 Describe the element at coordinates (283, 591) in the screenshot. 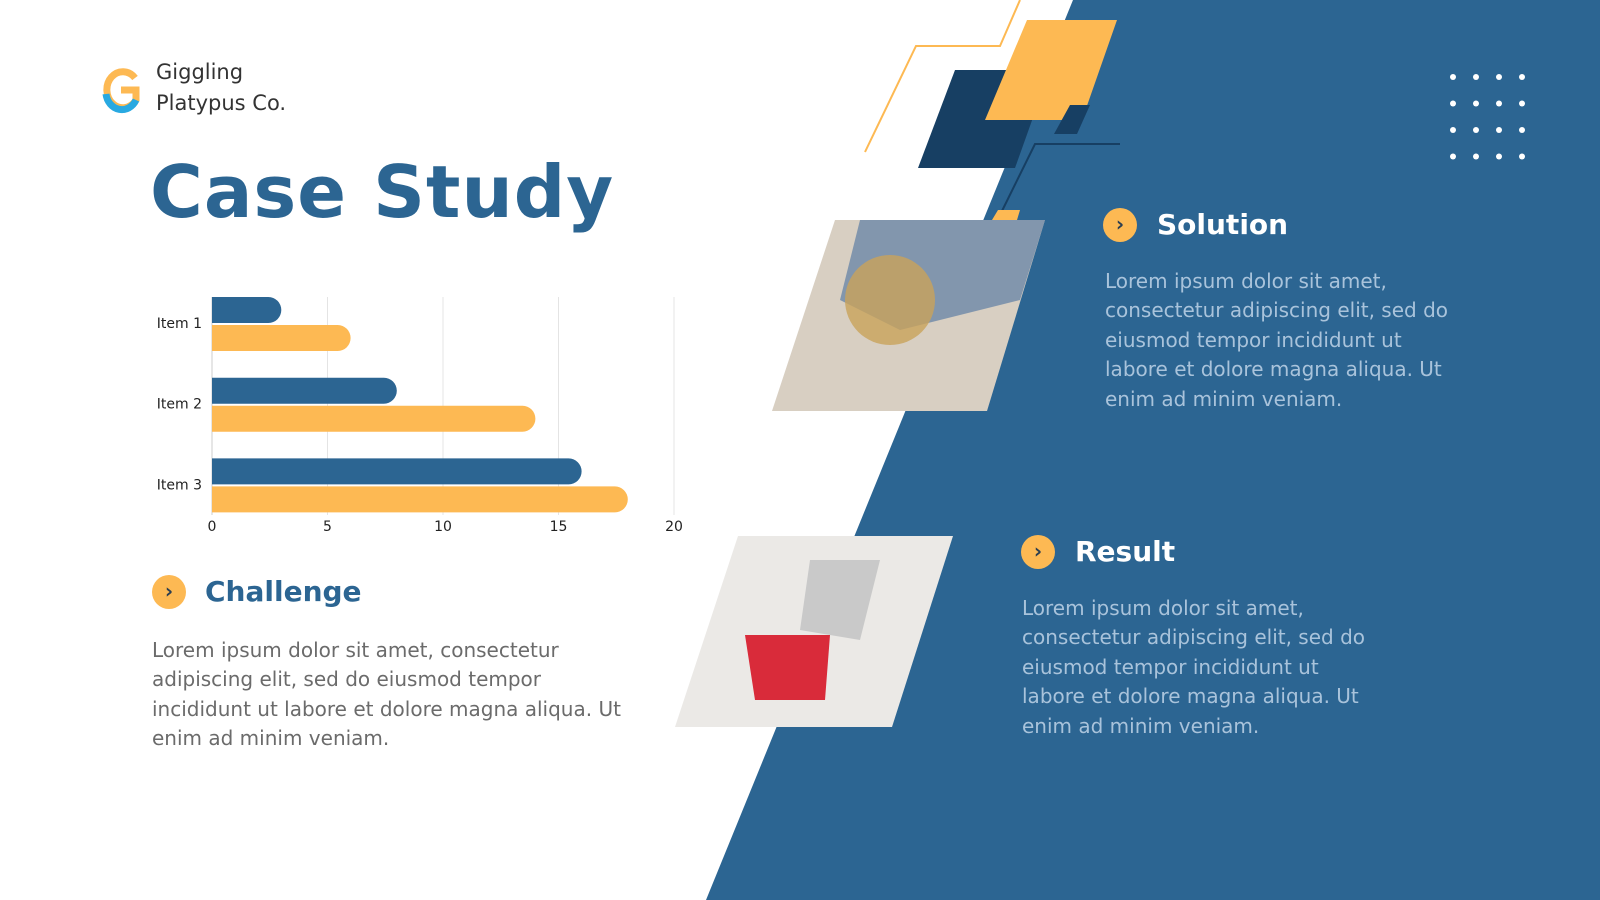

I see `section-heading: Challenge` at that location.